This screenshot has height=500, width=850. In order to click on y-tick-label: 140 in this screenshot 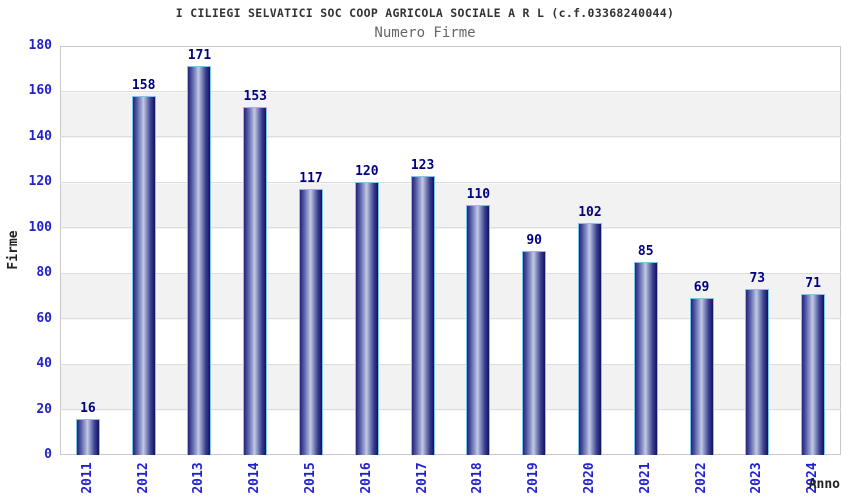, I will do `click(40, 136)`.